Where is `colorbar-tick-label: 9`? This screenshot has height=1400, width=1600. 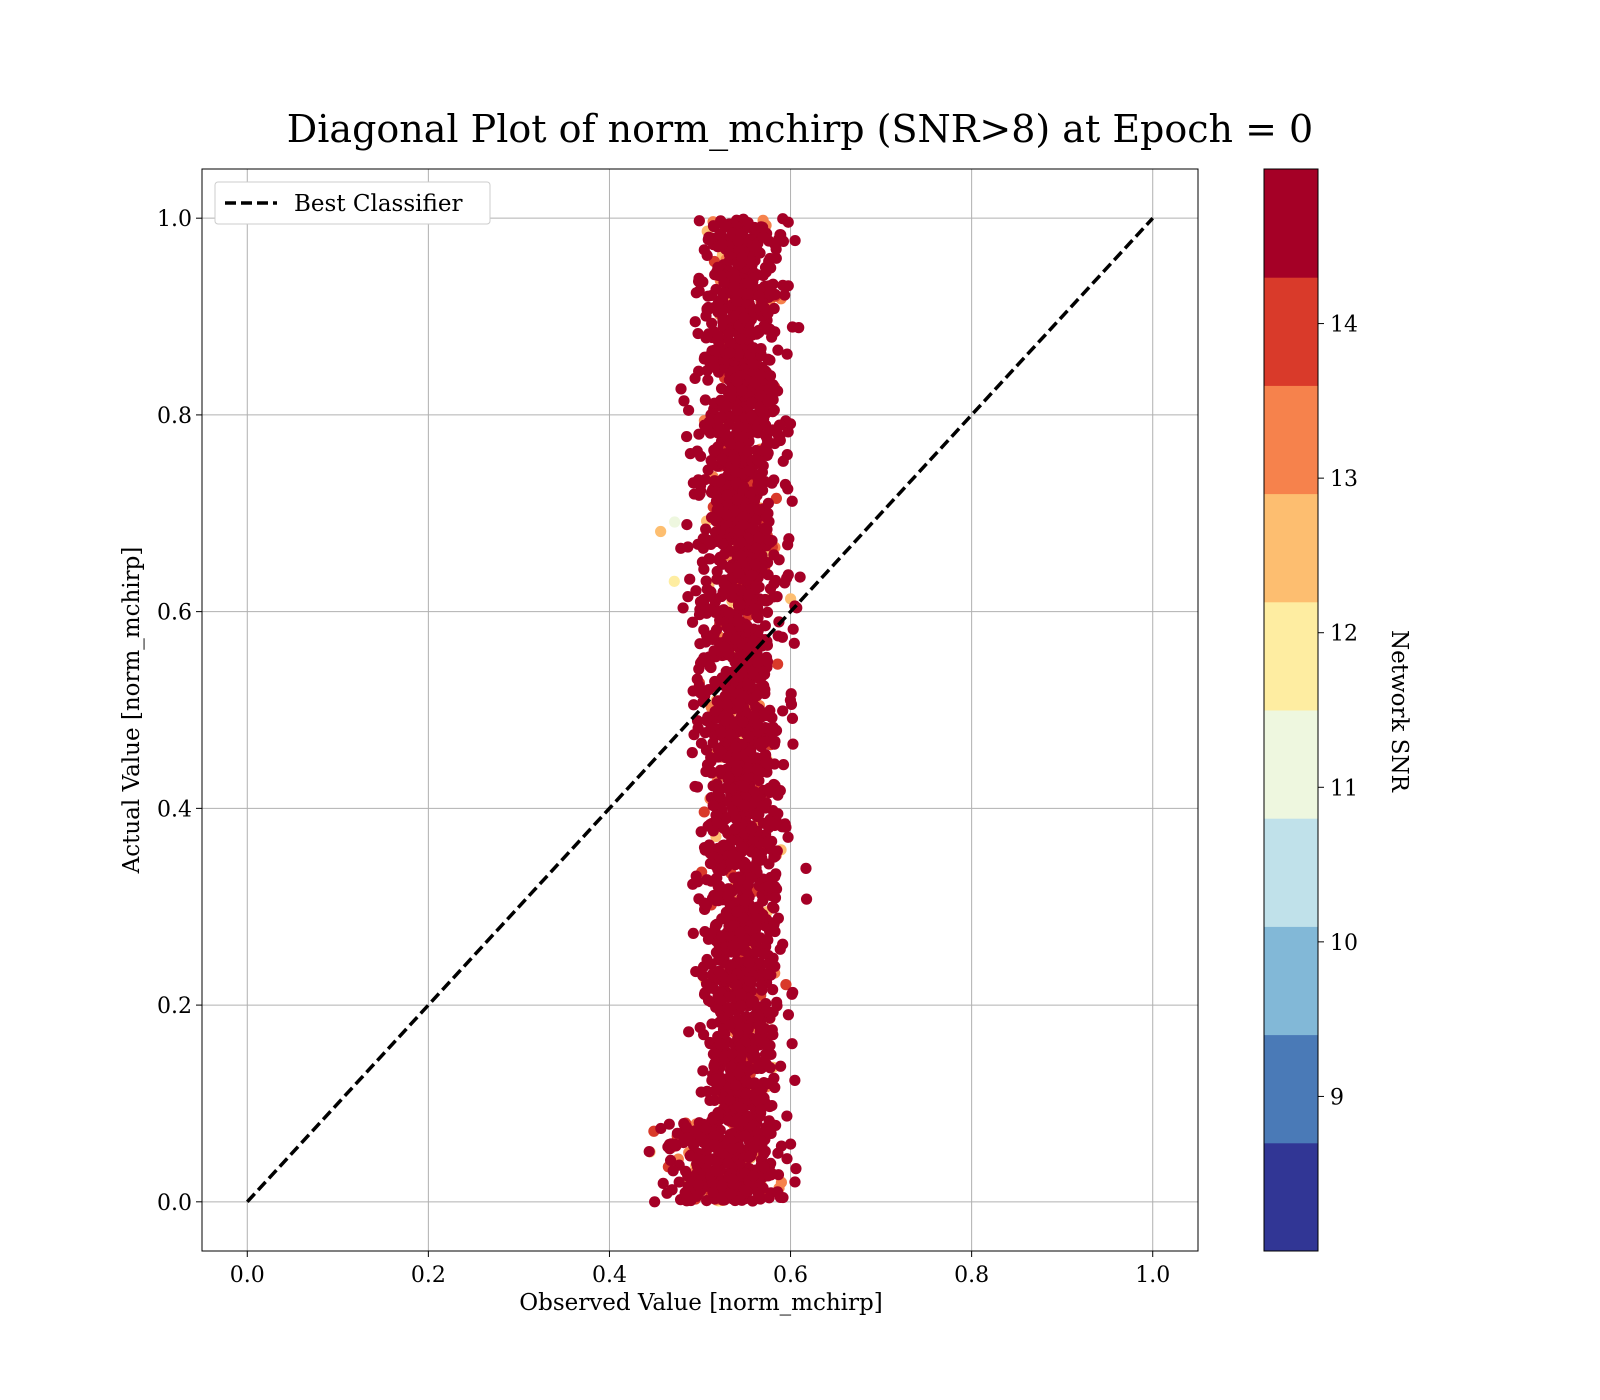 colorbar-tick-label: 9 is located at coordinates (1337, 1097).